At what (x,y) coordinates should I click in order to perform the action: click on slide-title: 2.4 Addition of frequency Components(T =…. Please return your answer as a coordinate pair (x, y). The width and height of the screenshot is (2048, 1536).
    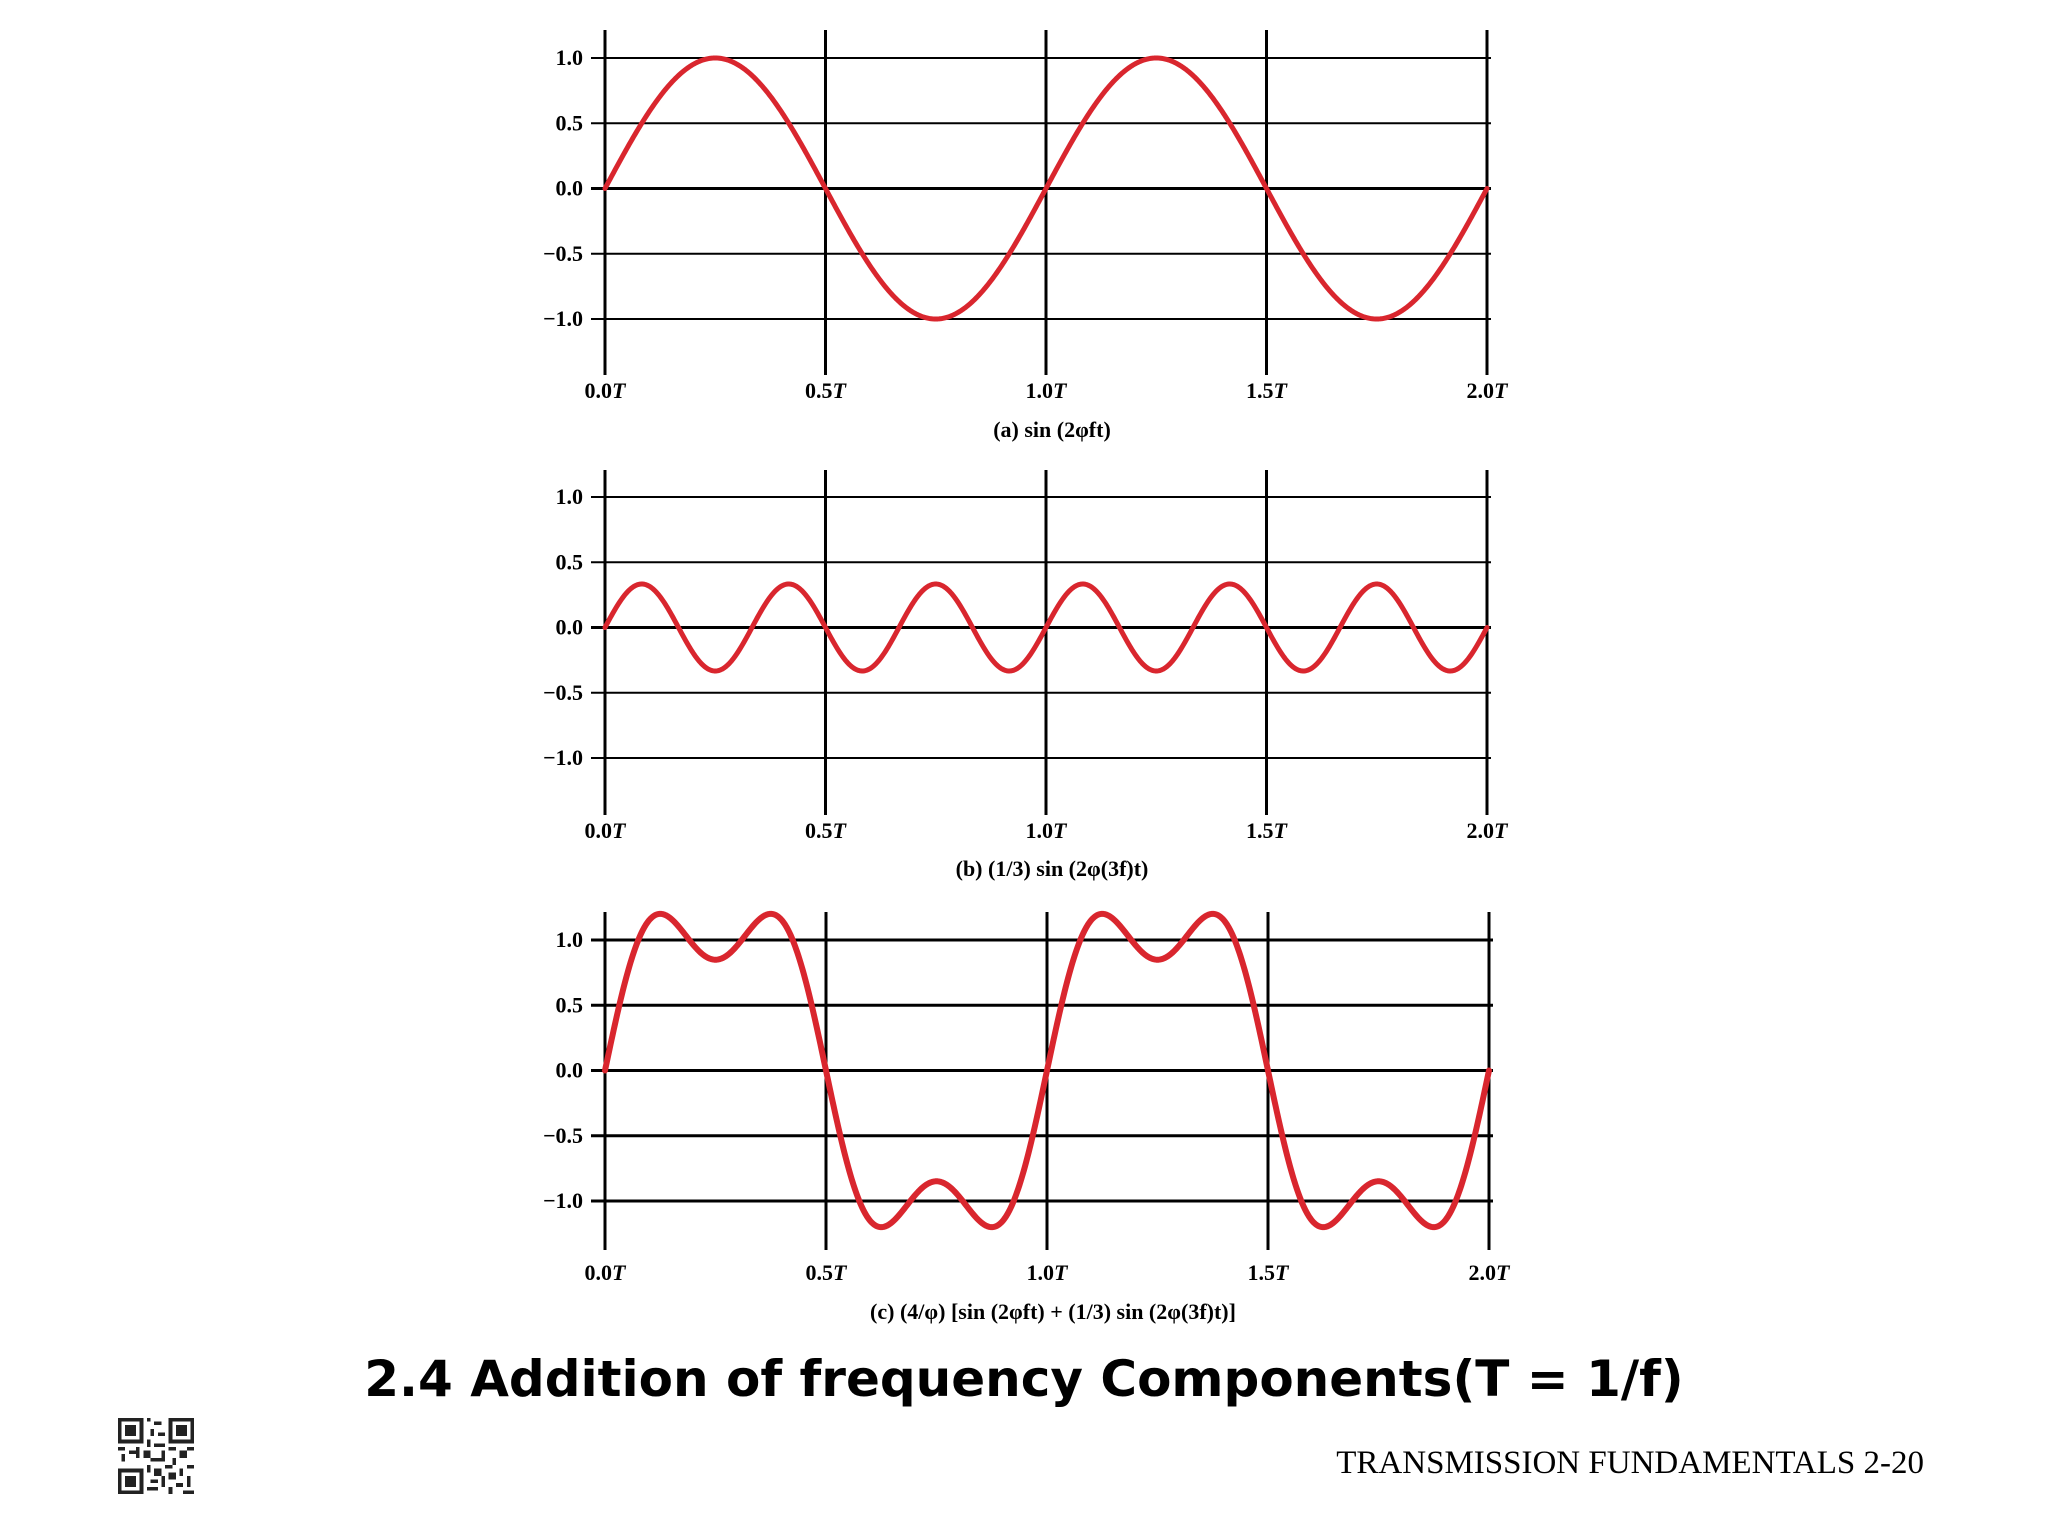
    Looking at the image, I should click on (1024, 1379).